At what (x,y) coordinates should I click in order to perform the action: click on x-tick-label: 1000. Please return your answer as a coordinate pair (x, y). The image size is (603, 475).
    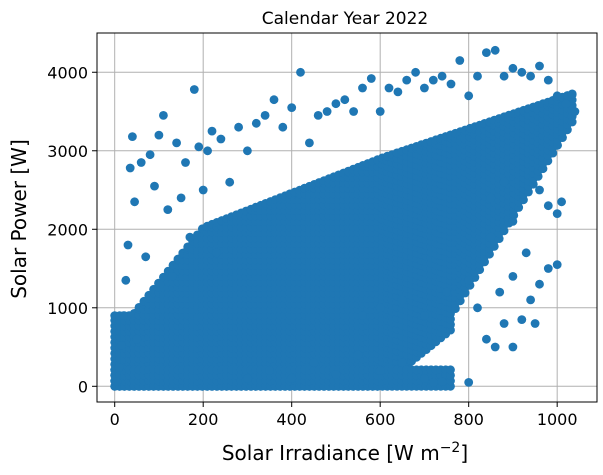
    Looking at the image, I should click on (557, 419).